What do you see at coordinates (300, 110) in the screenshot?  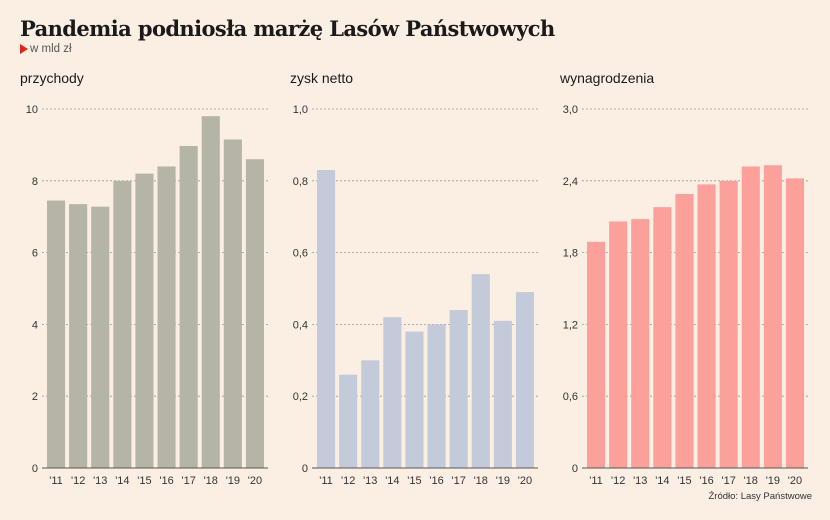 I see `zysk-netto-y-tick-label: 1,0` at bounding box center [300, 110].